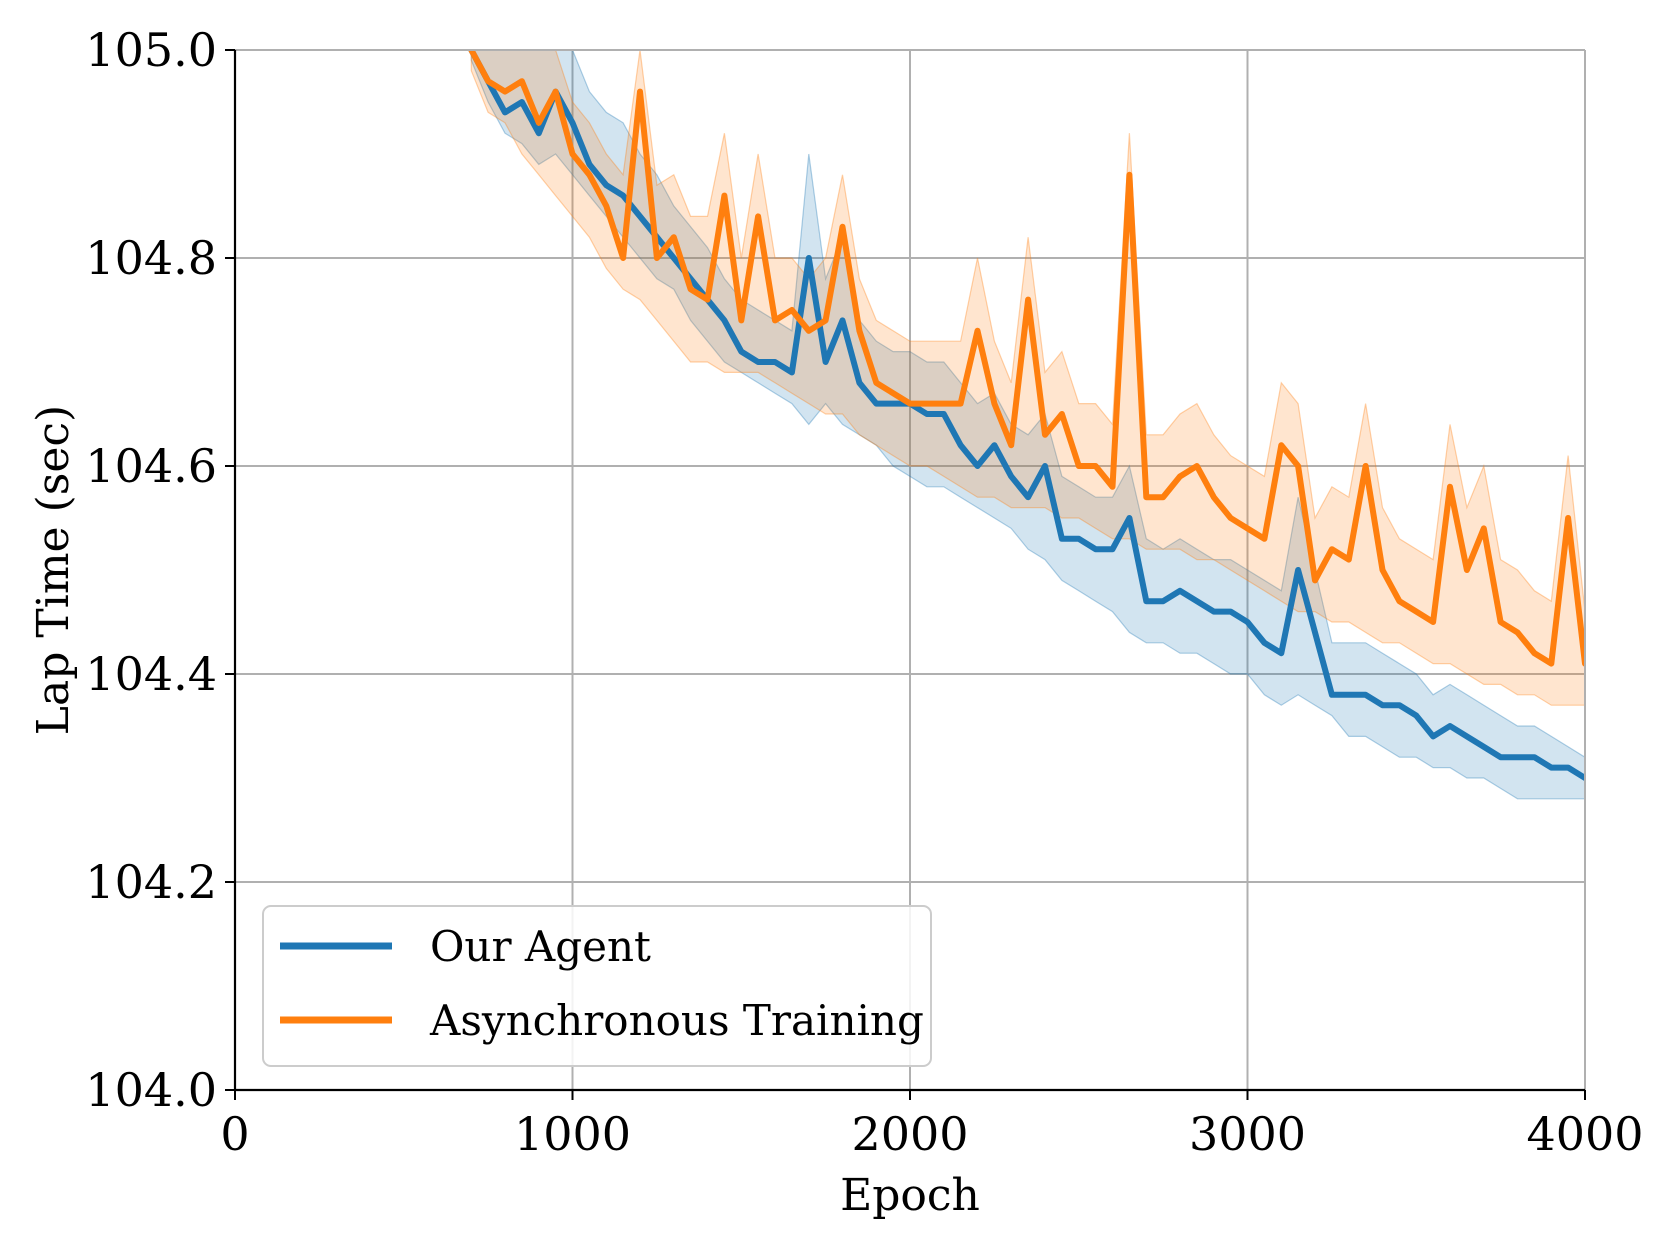  What do you see at coordinates (53, 570) in the screenshot?
I see `y-axis-label: Lap Time (sec)` at bounding box center [53, 570].